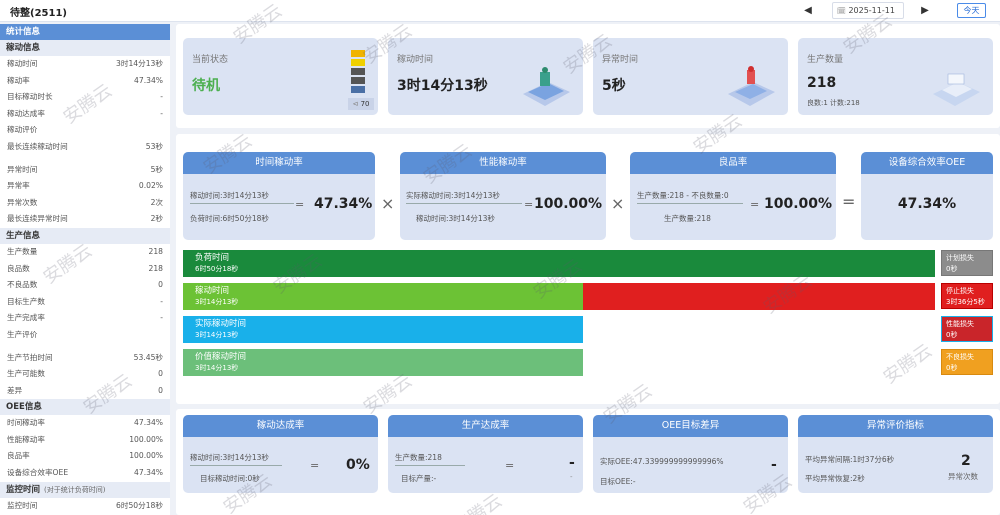 The image size is (1000, 515). Describe the element at coordinates (22, 505) in the screenshot. I see `stat-label: 监控时间` at that location.